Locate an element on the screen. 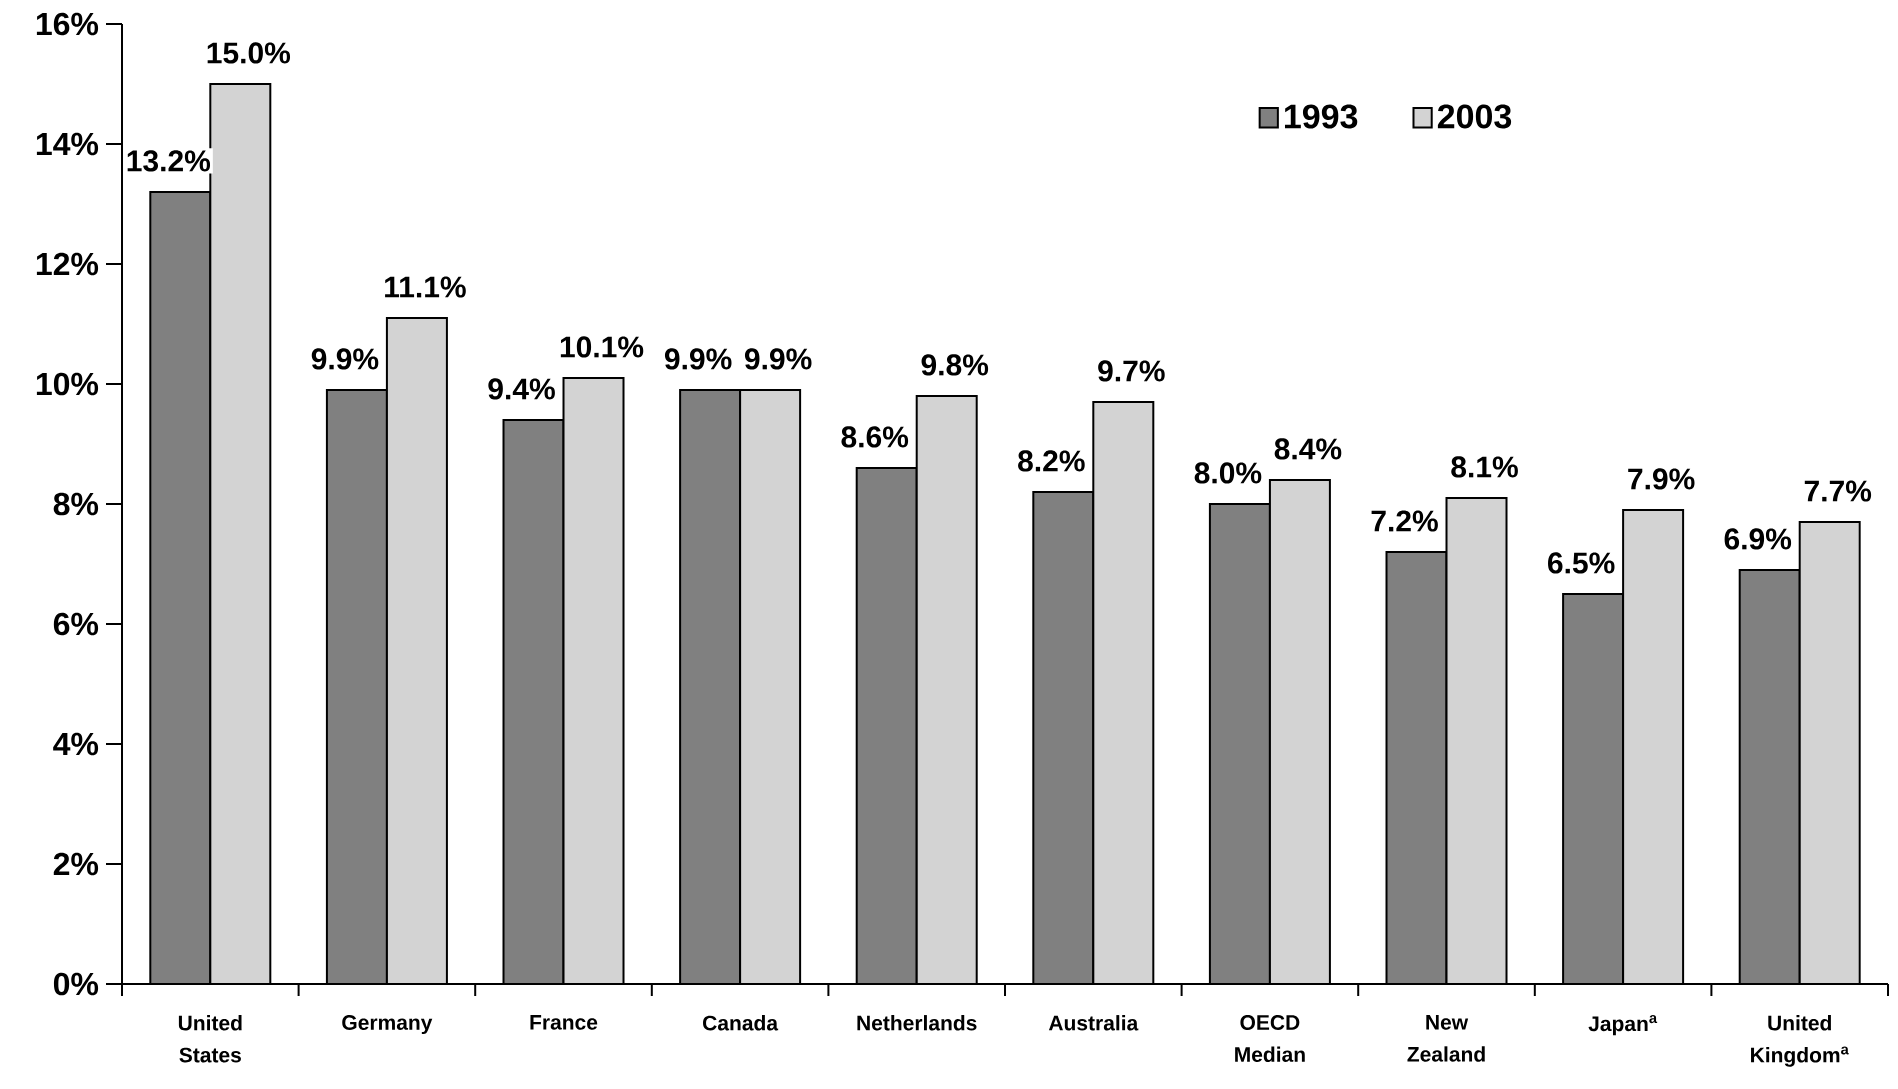 Image resolution: width=1898 pixels, height=1089 pixels. y-tick-label: 8% is located at coordinates (76, 504).